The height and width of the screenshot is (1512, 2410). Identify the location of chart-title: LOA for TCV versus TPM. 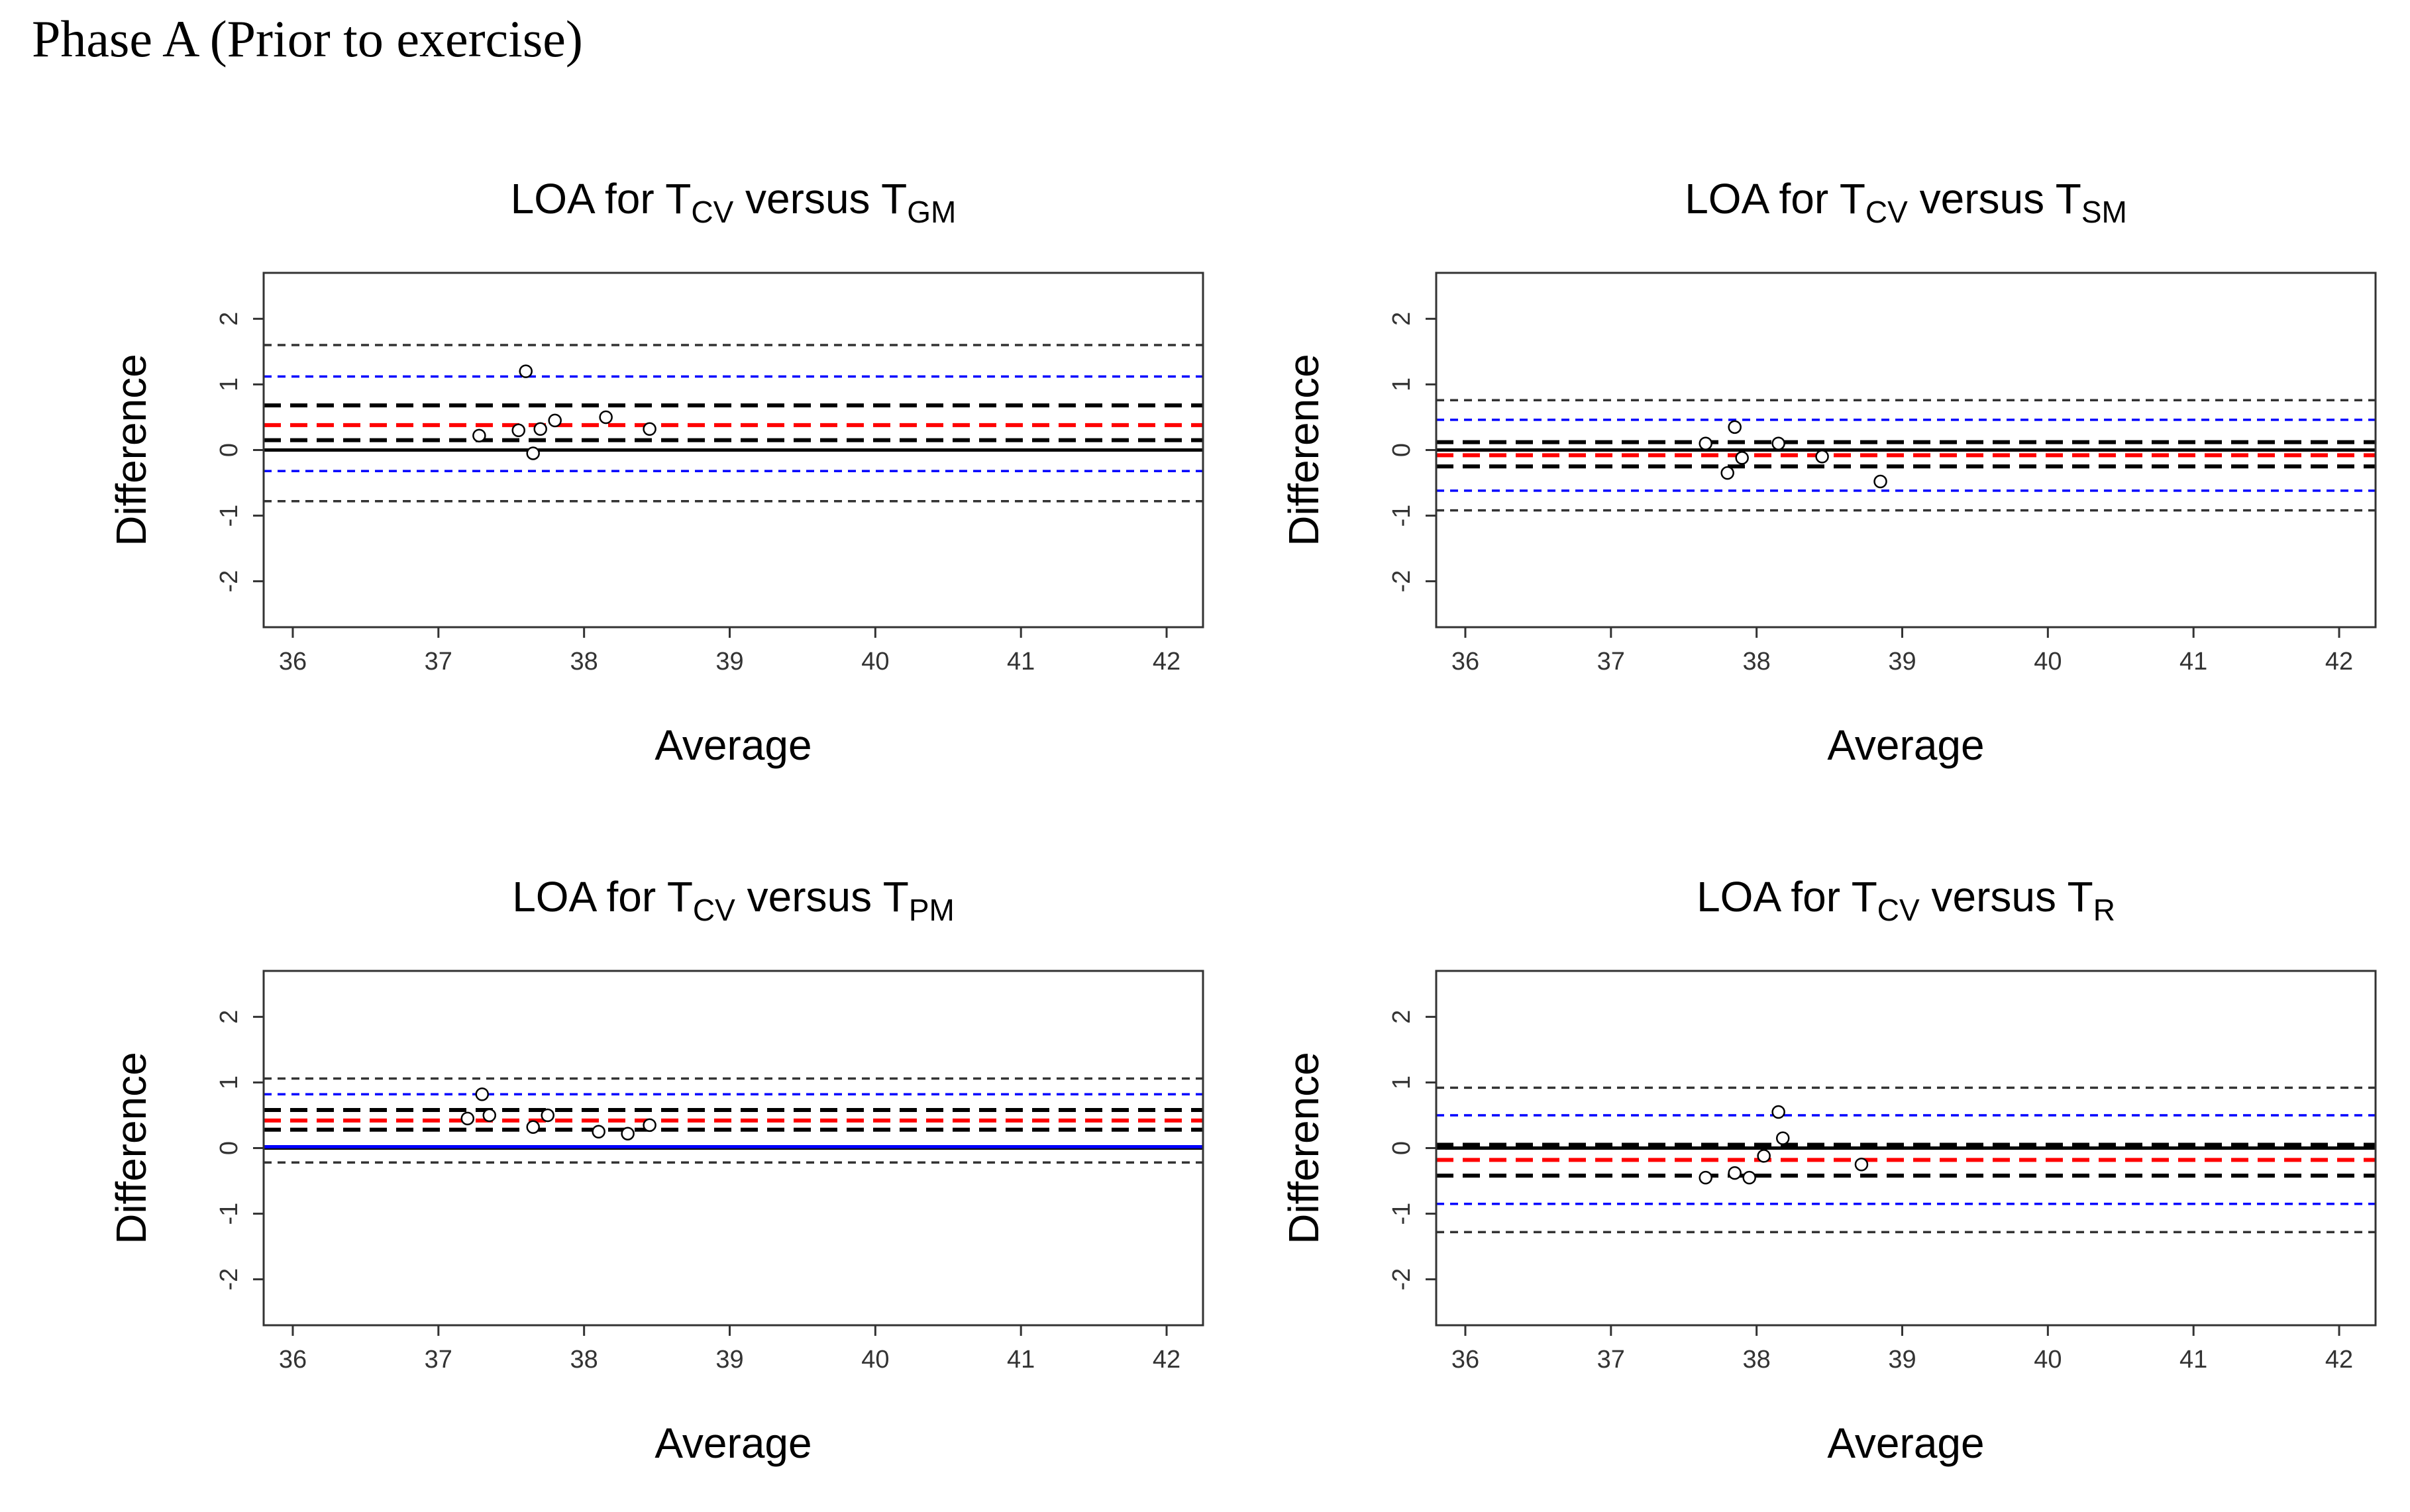
(733, 900).